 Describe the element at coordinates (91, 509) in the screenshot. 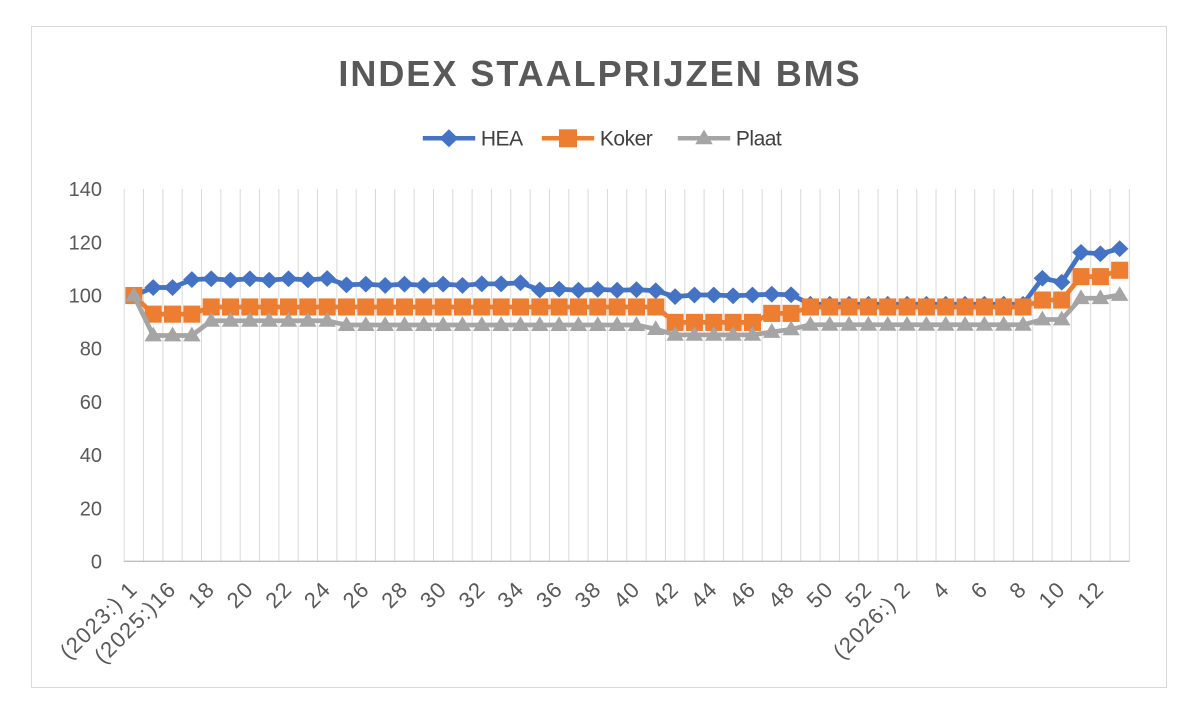

I see `svg-text: 20` at that location.